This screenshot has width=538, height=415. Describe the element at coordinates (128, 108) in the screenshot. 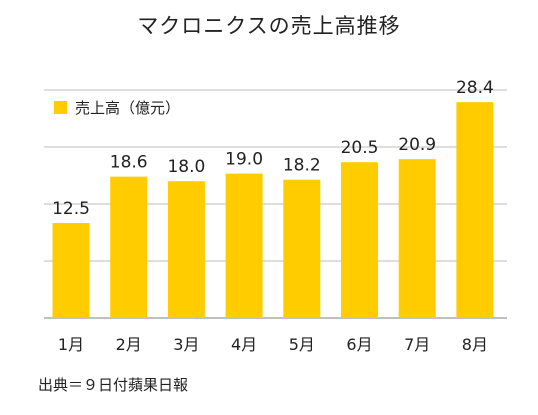

I see `legend-label: 売上高（億元）` at that location.